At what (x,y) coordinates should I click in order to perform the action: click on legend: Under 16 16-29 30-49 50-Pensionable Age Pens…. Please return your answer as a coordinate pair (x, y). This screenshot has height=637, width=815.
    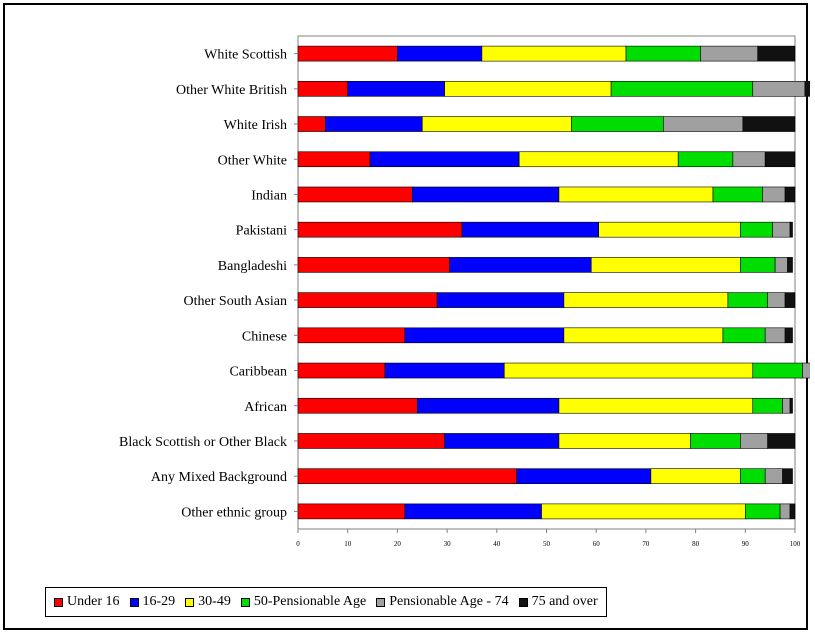
    Looking at the image, I should click on (326, 602).